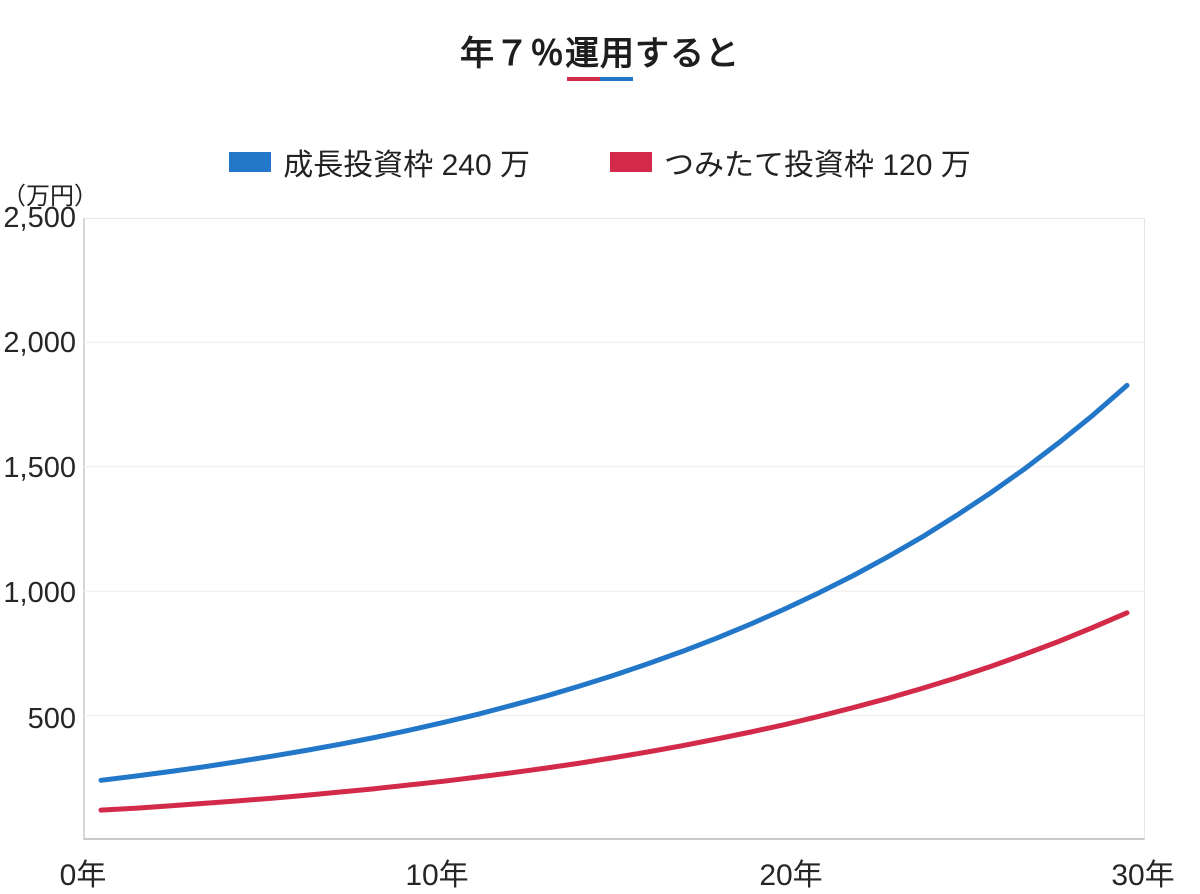  I want to click on y-axis-tick-label: 2,000, so click(39, 343).